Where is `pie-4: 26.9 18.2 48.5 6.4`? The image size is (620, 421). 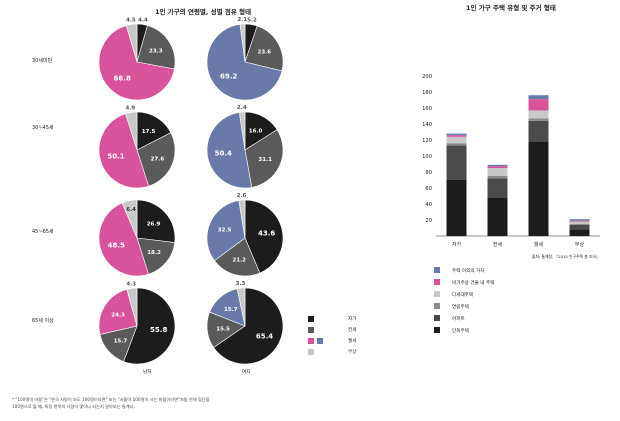
pie-4: 26.9 18.2 48.5 6.4 is located at coordinates (137, 238).